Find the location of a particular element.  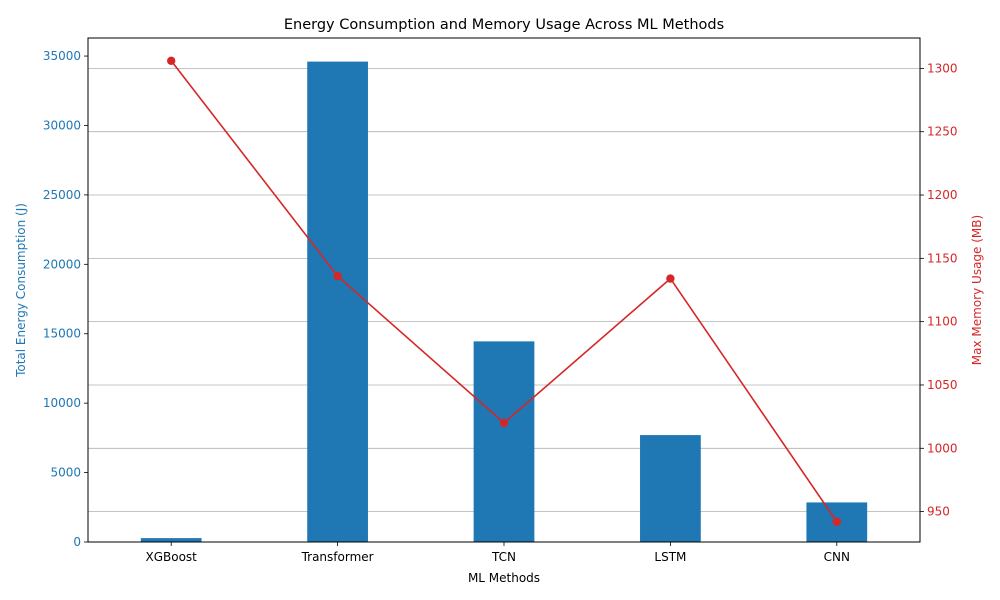

left-tick-label: 5000 is located at coordinates (65, 473).